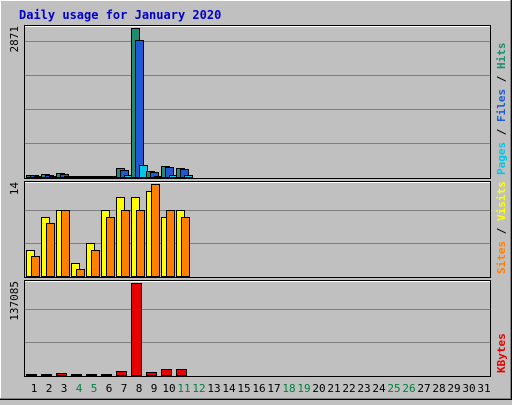 This screenshot has width=512, height=405. What do you see at coordinates (501, 158) in the screenshot?
I see `axis-legend-part: Pages` at bounding box center [501, 158].